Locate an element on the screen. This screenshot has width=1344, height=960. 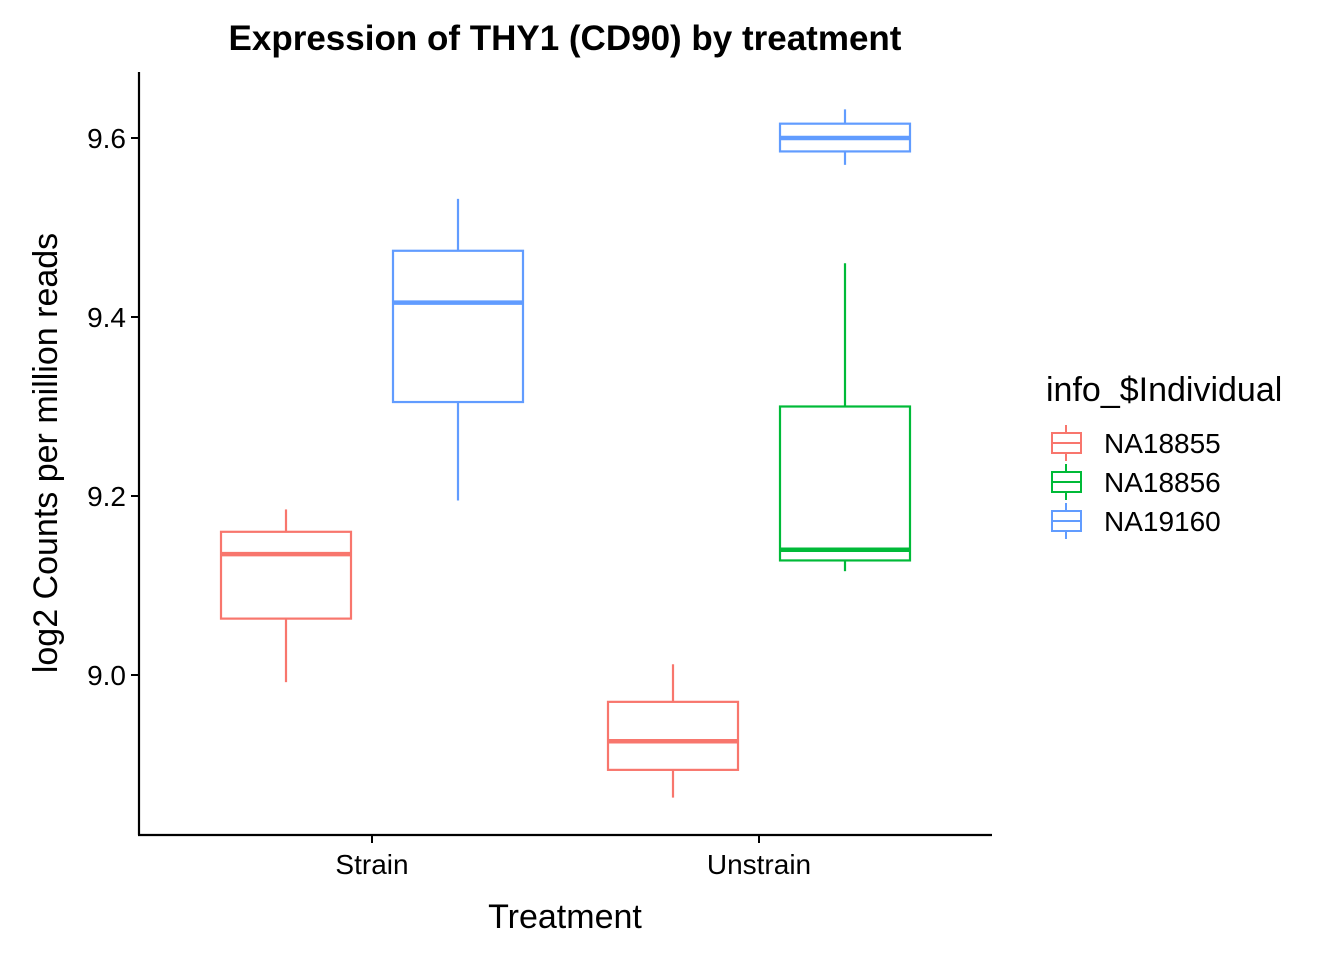
legend: info_$Individual NA18855 NA18856 NA19160 is located at coordinates (1164, 455).